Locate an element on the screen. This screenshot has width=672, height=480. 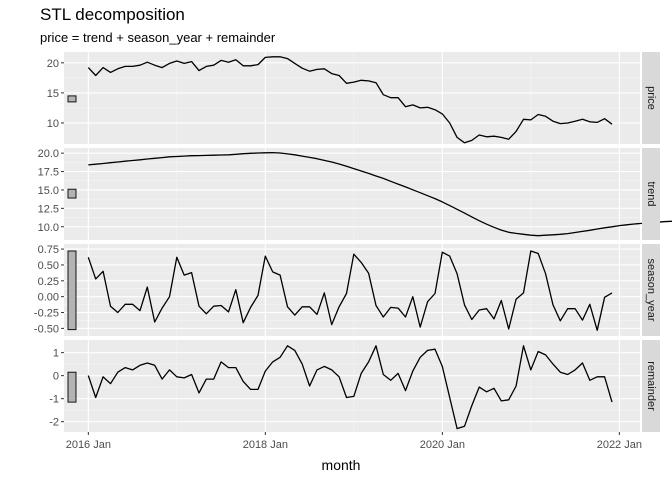
chart-title: STL decomposition is located at coordinates (112, 14).